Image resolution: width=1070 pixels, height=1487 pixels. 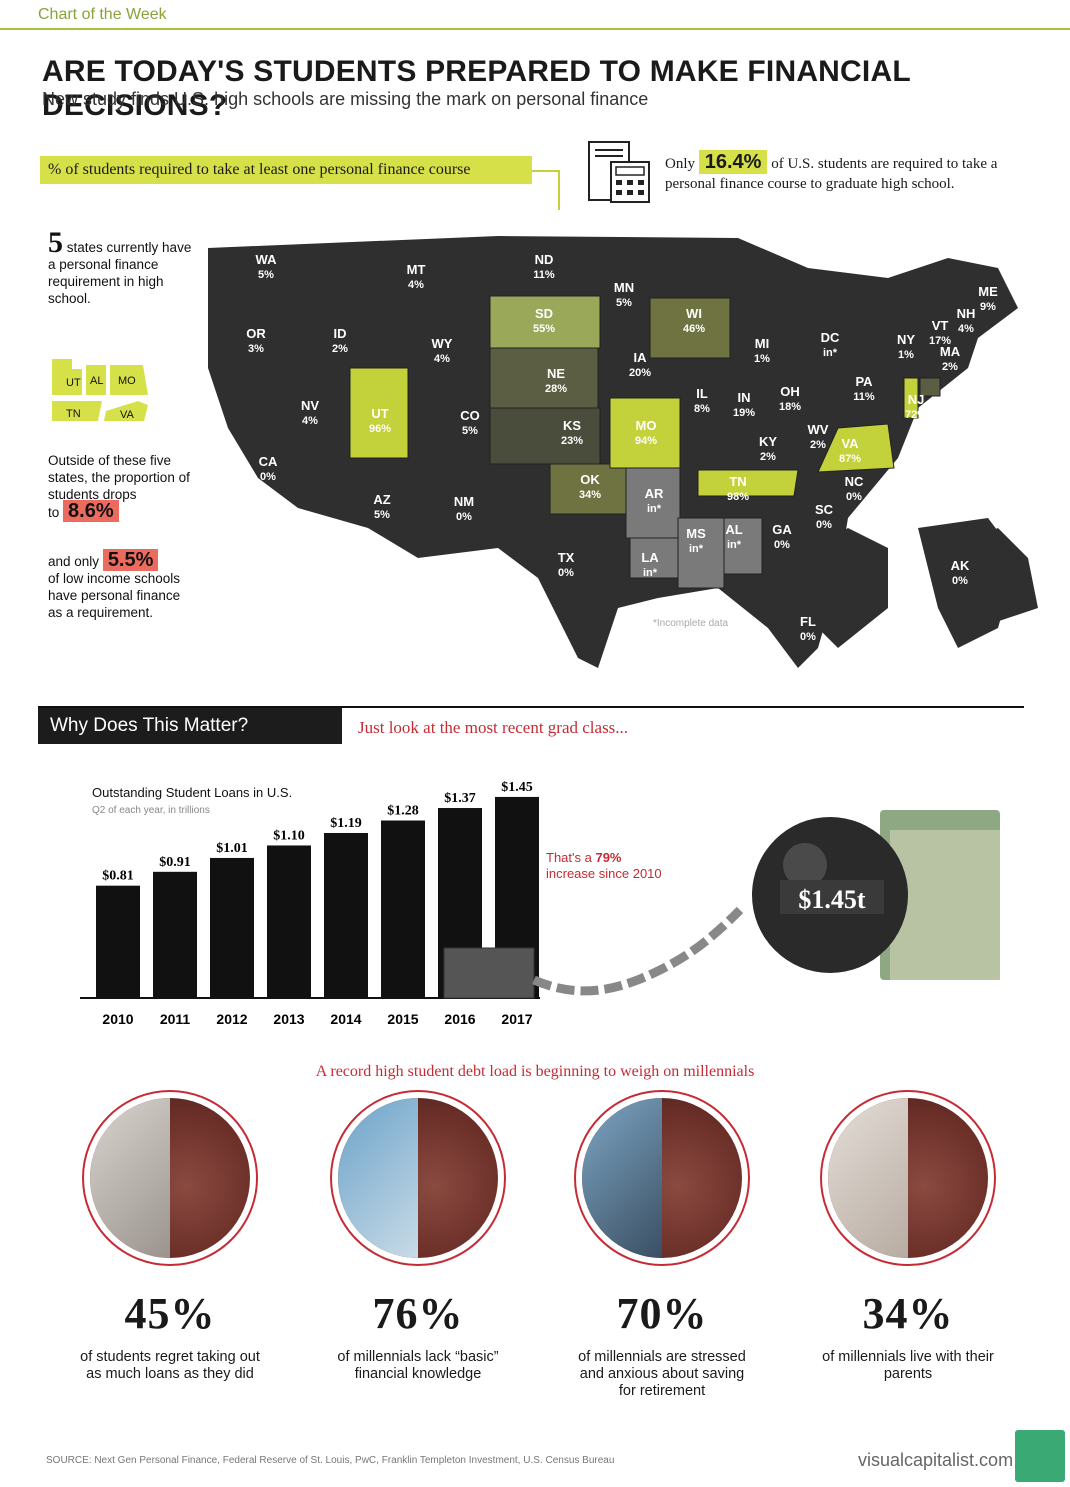 What do you see at coordinates (696, 549) in the screenshot?
I see `state-value-ms: in*` at bounding box center [696, 549].